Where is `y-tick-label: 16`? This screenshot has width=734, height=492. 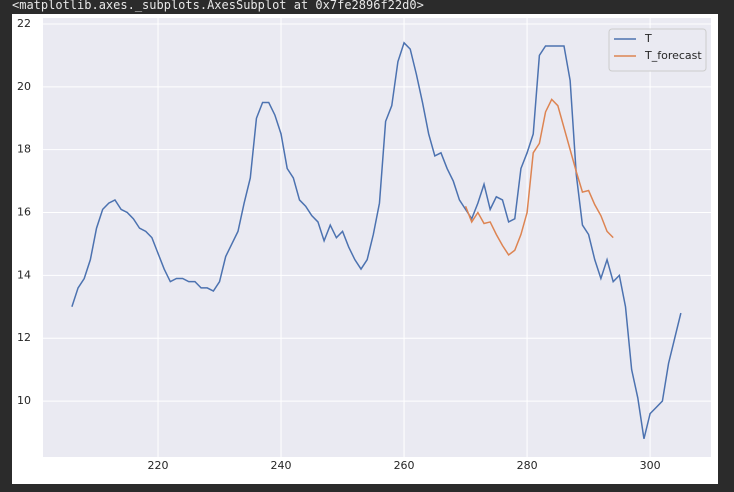 y-tick-label: 16 is located at coordinates (24, 212).